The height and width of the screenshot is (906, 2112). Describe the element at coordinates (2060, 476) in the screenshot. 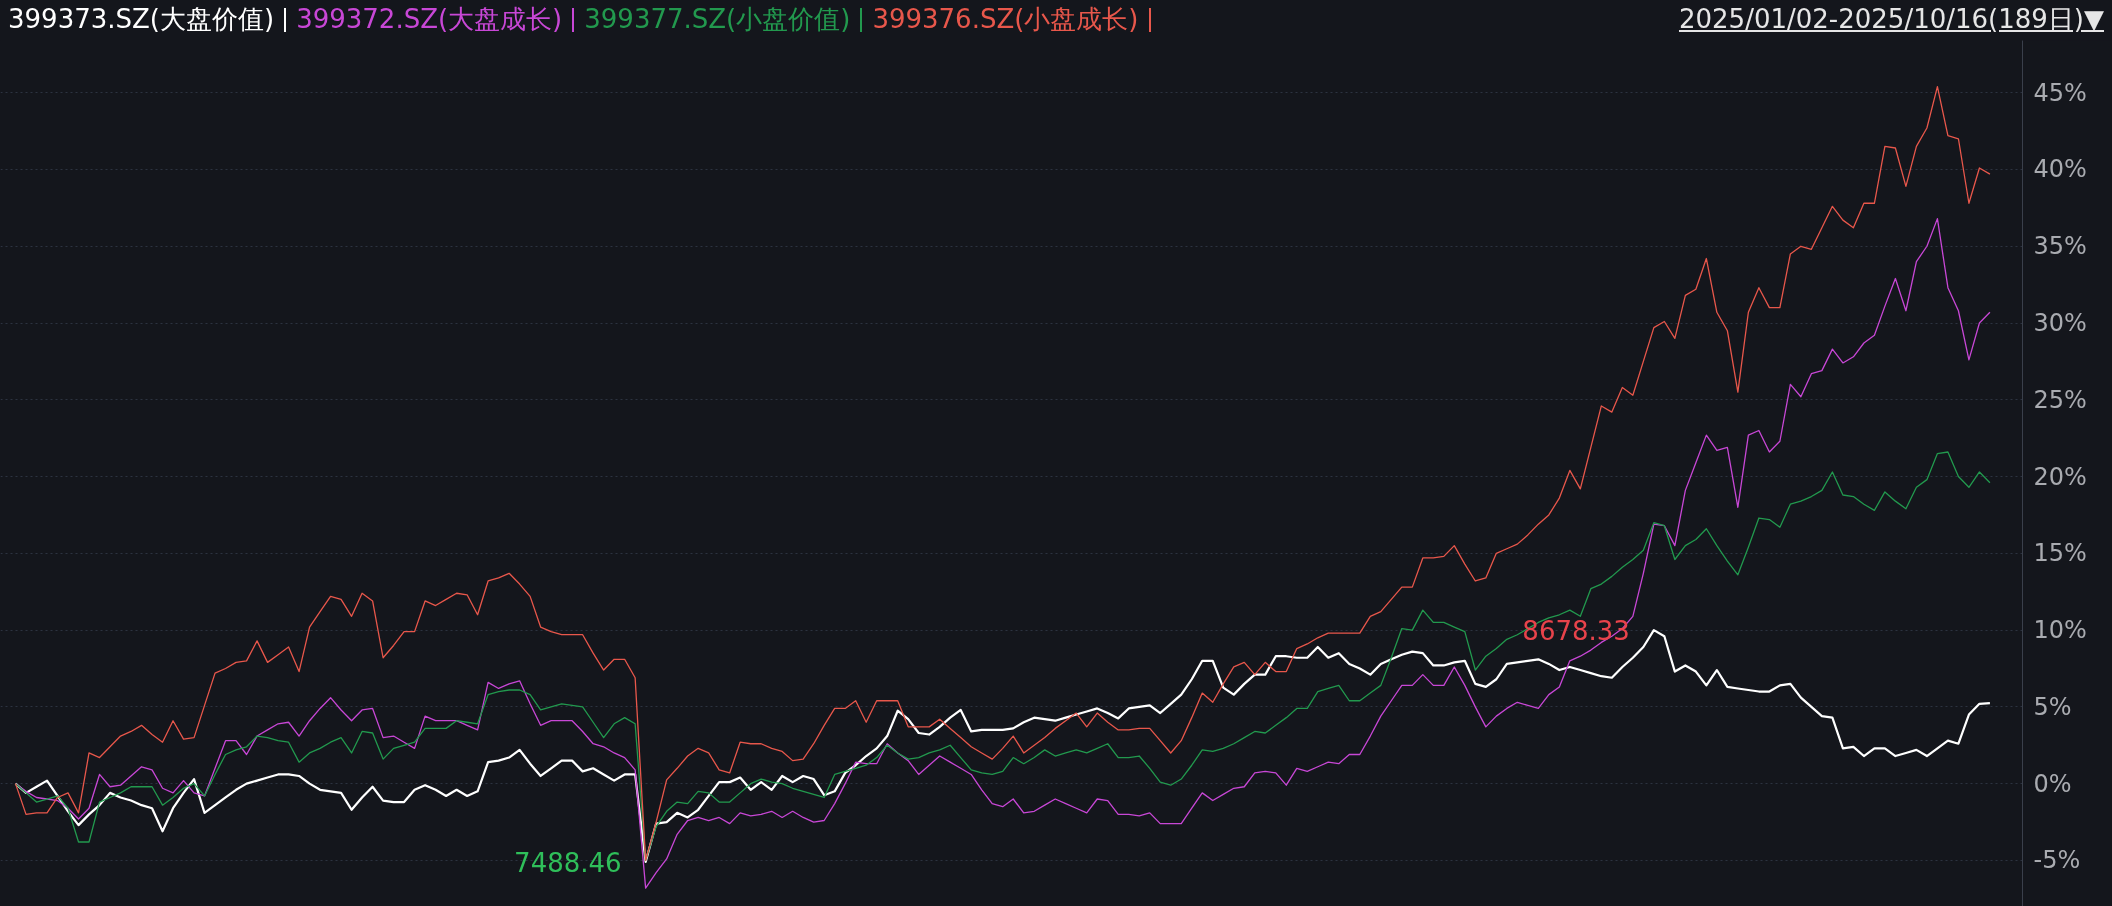

I see `y-tick-label: 20%` at that location.